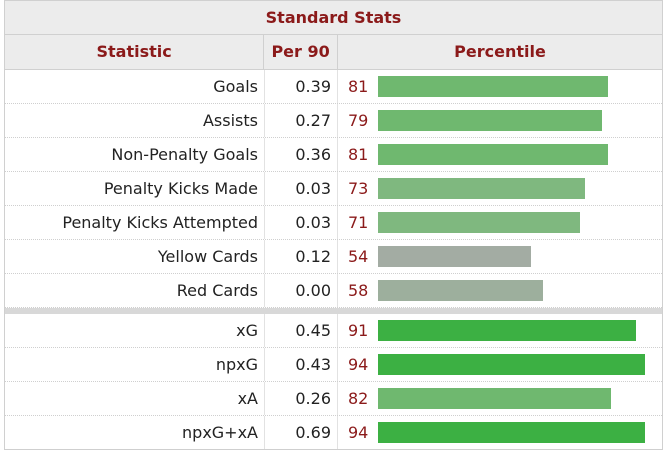  What do you see at coordinates (301, 290) in the screenshot?
I see `per90-value: 0.00` at bounding box center [301, 290].